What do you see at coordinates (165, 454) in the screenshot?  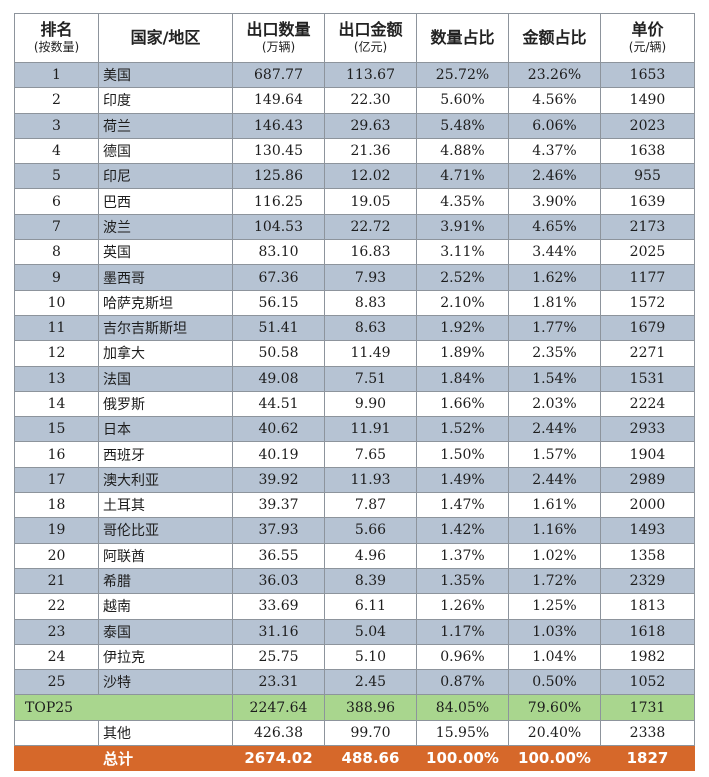 I see `country-cell: 西班牙` at bounding box center [165, 454].